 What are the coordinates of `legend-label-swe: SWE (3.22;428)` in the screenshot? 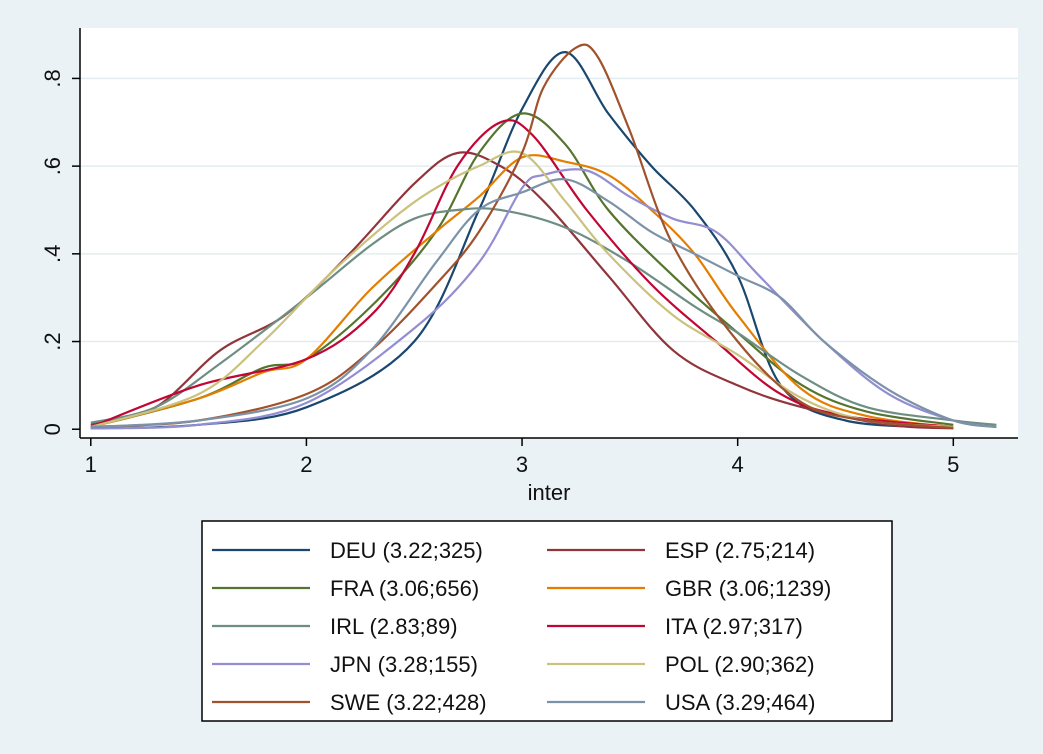 It's located at (408, 702).